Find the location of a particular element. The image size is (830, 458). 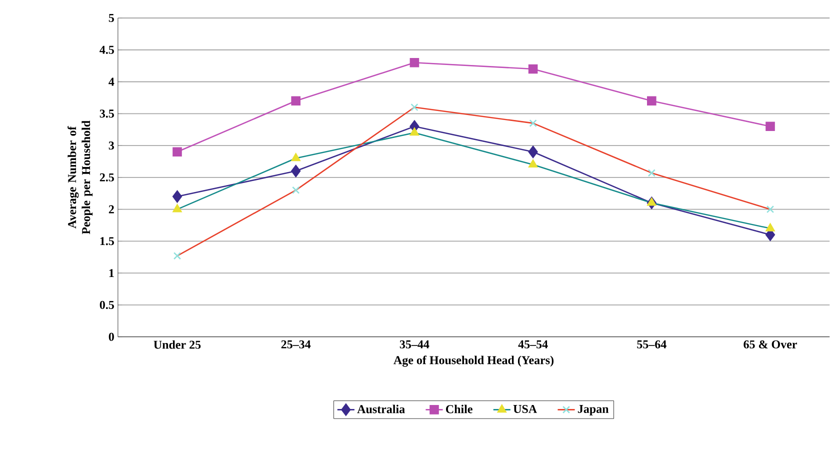

y-tick-label: 1 is located at coordinates (111, 273).